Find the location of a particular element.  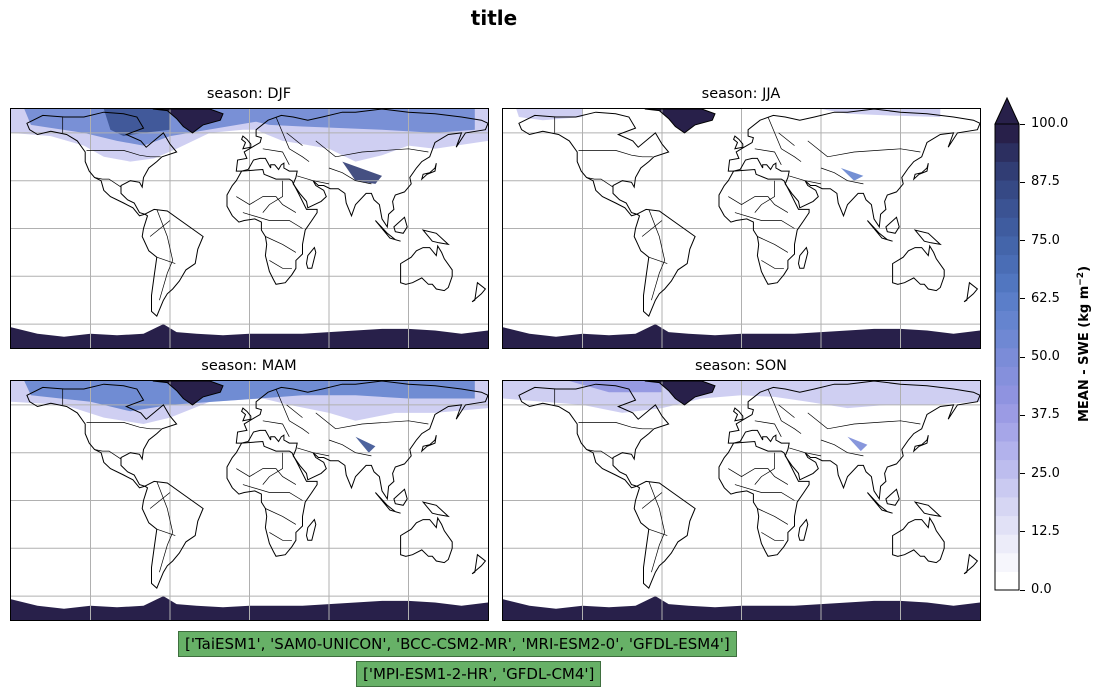

colorbar-label: MEAN - SWE (kg m−2) is located at coordinates (1084, 344).